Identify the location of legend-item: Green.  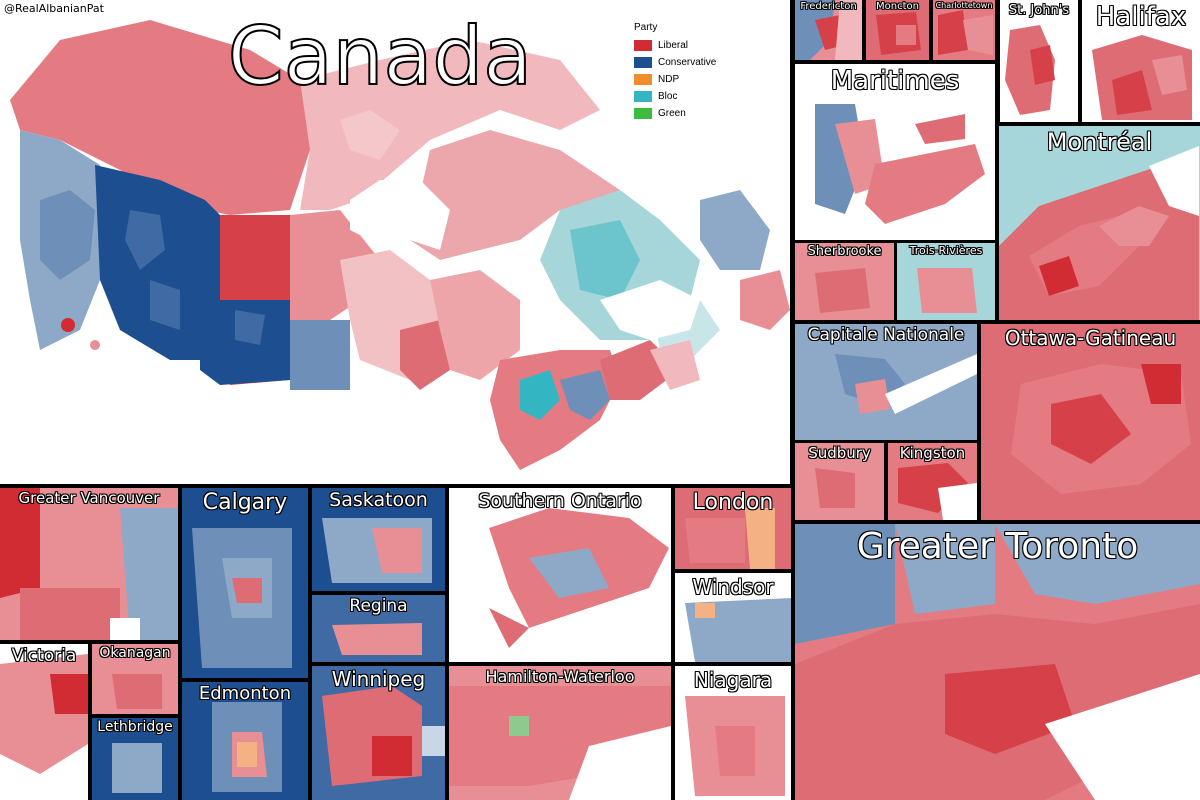
(675, 113).